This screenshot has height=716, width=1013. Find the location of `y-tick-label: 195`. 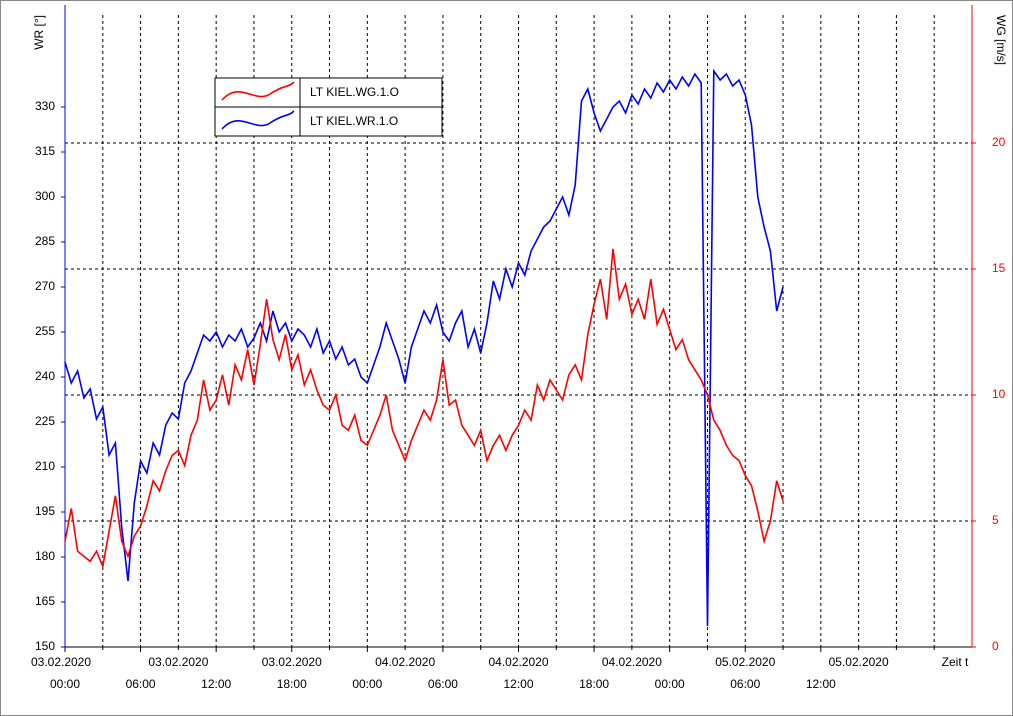

y-tick-label: 195 is located at coordinates (45, 511).